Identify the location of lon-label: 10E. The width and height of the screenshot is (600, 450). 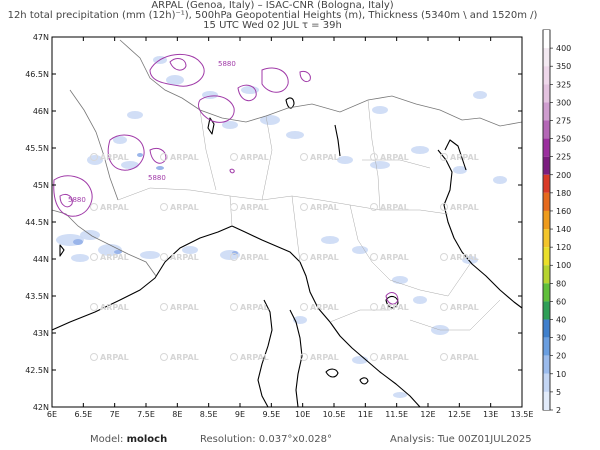
(302, 414).